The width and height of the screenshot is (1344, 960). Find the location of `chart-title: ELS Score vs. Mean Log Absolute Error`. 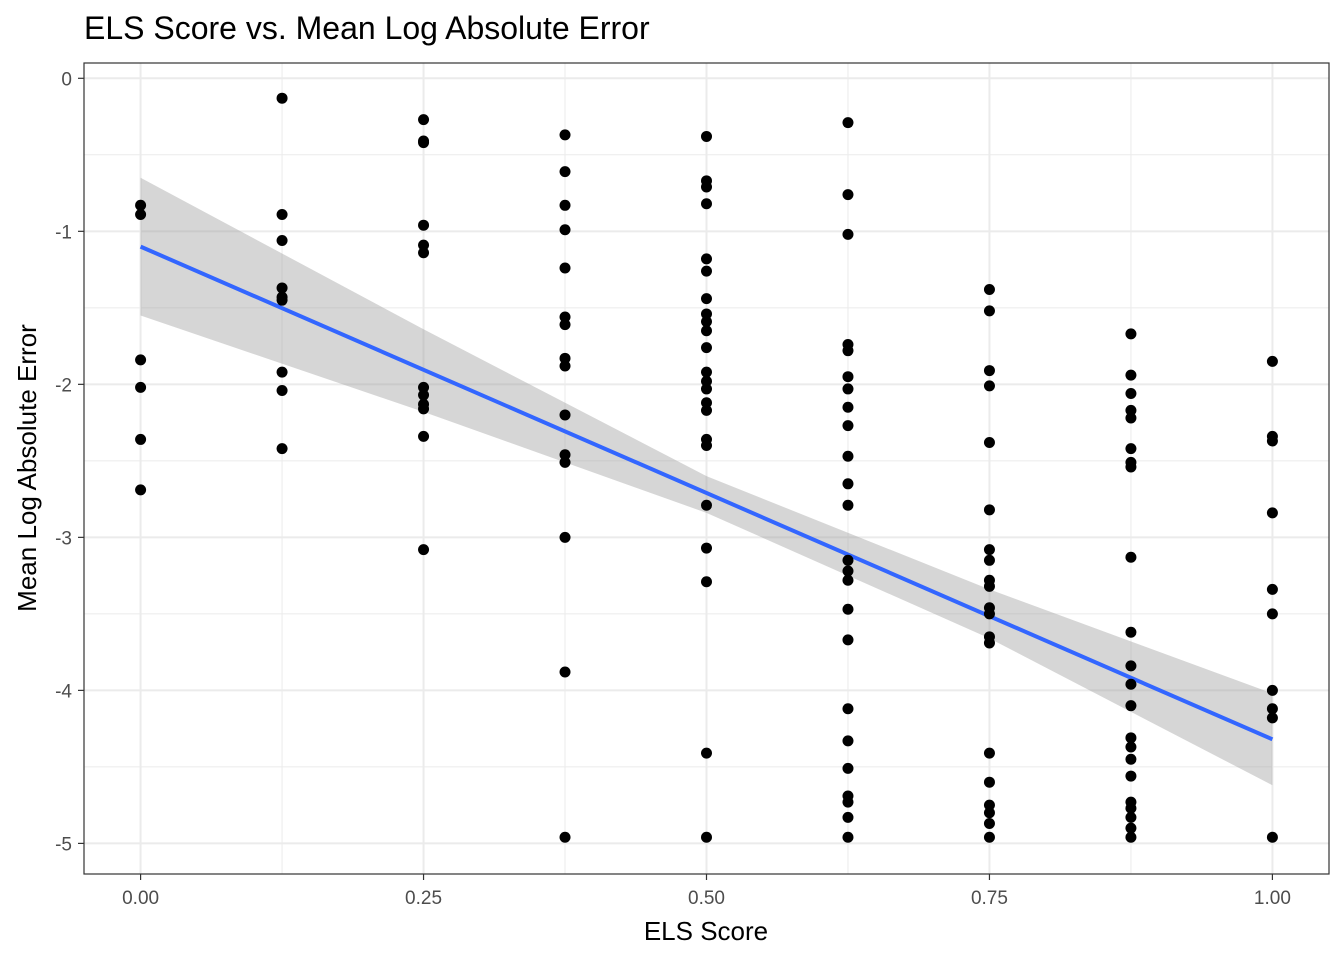

chart-title: ELS Score vs. Mean Log Absolute Error is located at coordinates (367, 28).